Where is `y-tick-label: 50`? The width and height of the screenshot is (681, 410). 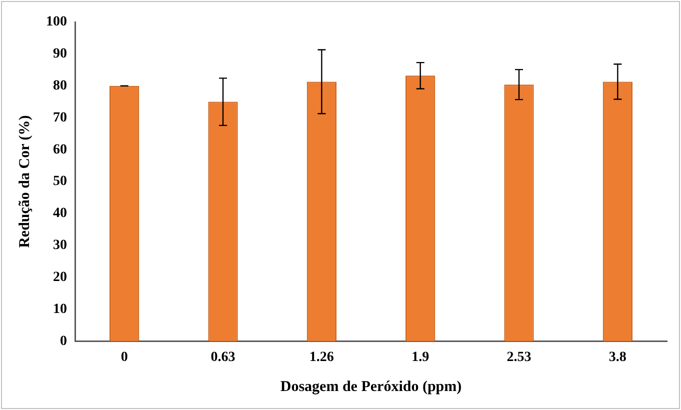 y-tick-label: 50 is located at coordinates (60, 182).